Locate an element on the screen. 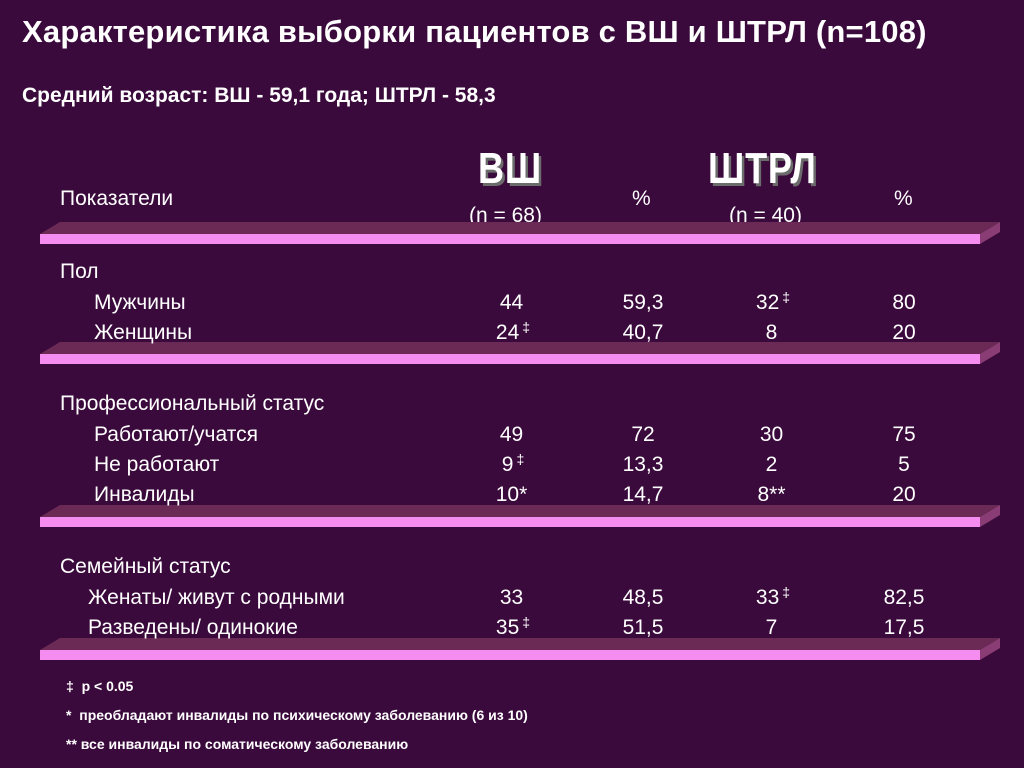 The width and height of the screenshot is (1024, 768). g1-pct: 72 is located at coordinates (643, 434).